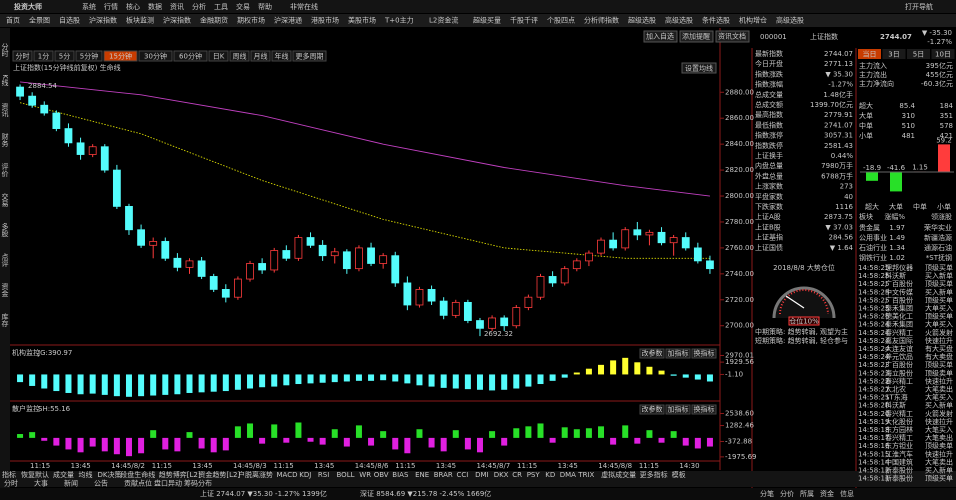 Image resolution: width=956 pixels, height=500 pixels. What do you see at coordinates (43, 56) in the screenshot?
I see `period-label: 1分` at bounding box center [43, 56].